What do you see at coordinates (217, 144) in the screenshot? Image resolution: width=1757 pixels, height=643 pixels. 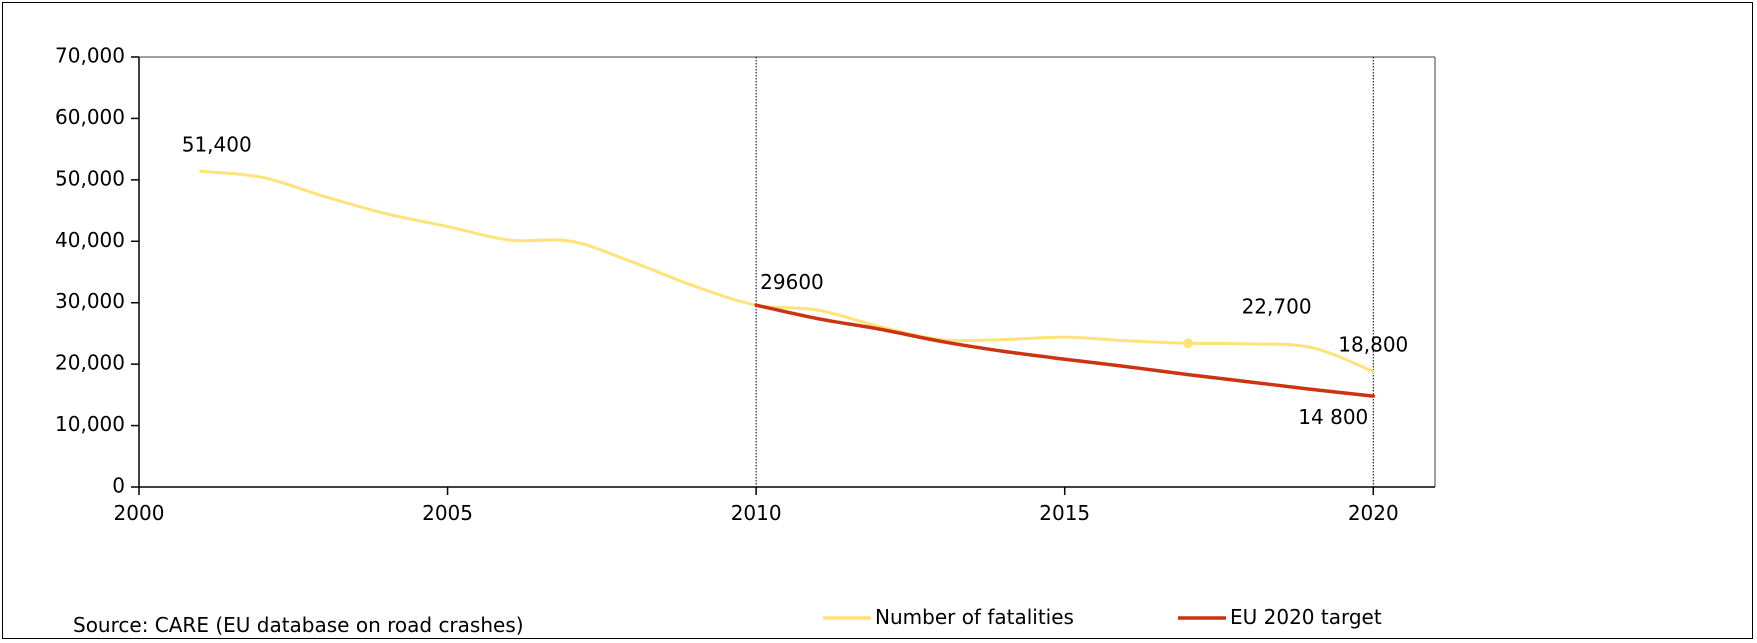 I see `data-label: 51,400` at bounding box center [217, 144].